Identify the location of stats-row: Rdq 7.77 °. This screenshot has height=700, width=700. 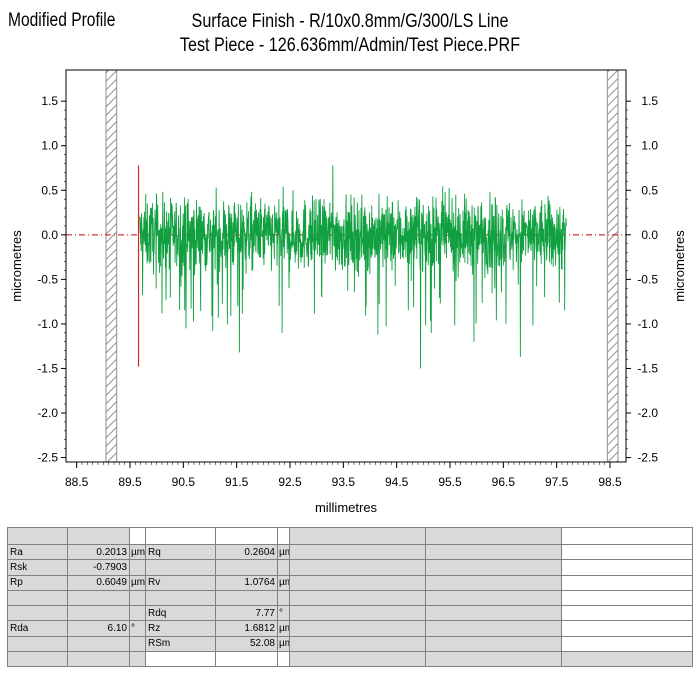
(350, 613).